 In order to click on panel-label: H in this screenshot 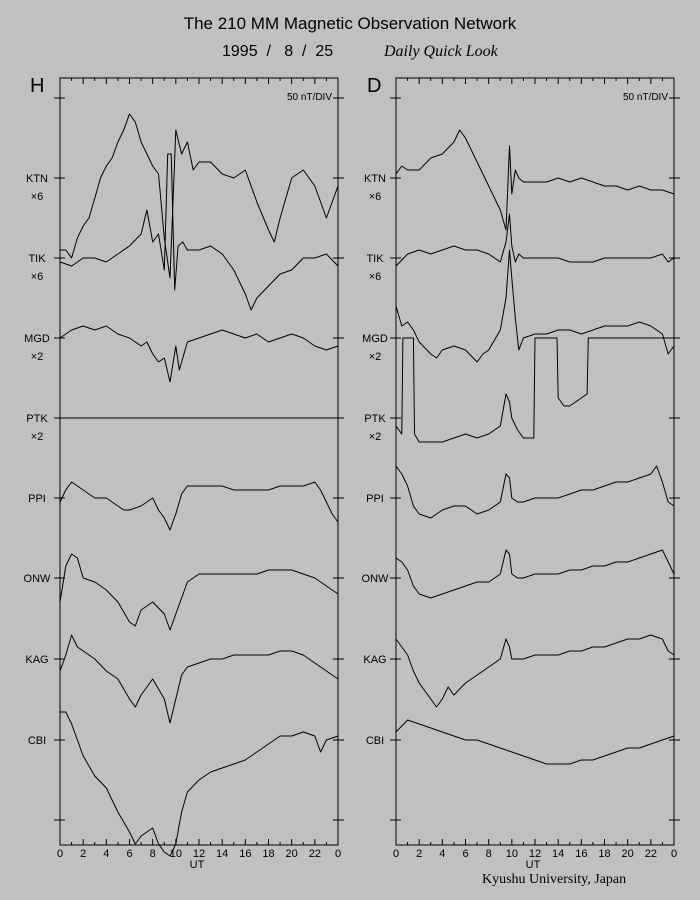, I will do `click(37, 86)`.